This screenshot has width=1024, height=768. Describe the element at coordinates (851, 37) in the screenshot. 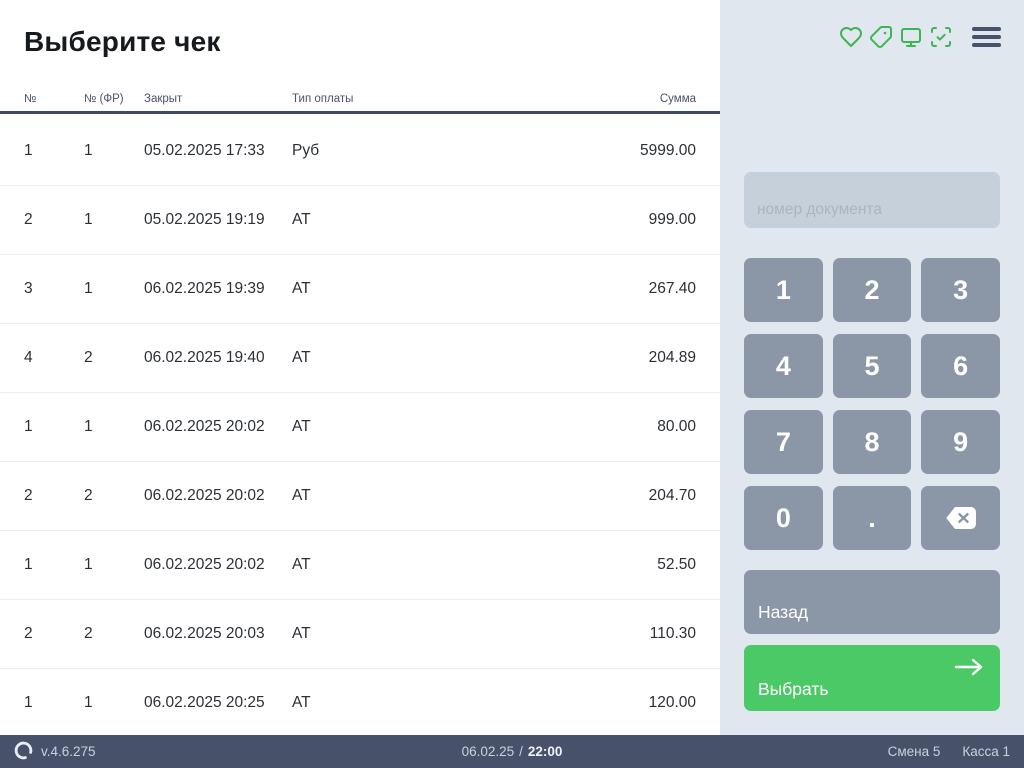

I see `heart-icon` at that location.